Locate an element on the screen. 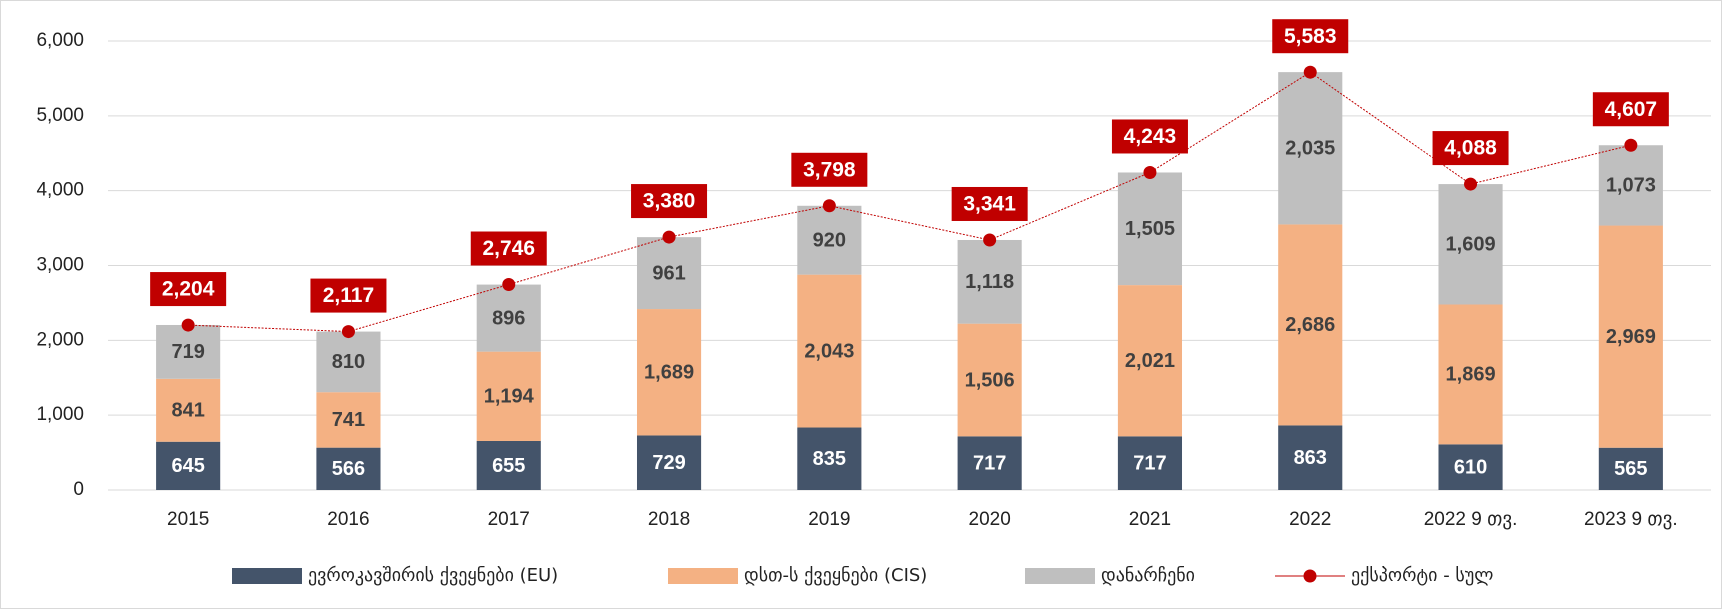 This screenshot has height=610, width=1723. bar-value-label: 2,686 is located at coordinates (1310, 325).